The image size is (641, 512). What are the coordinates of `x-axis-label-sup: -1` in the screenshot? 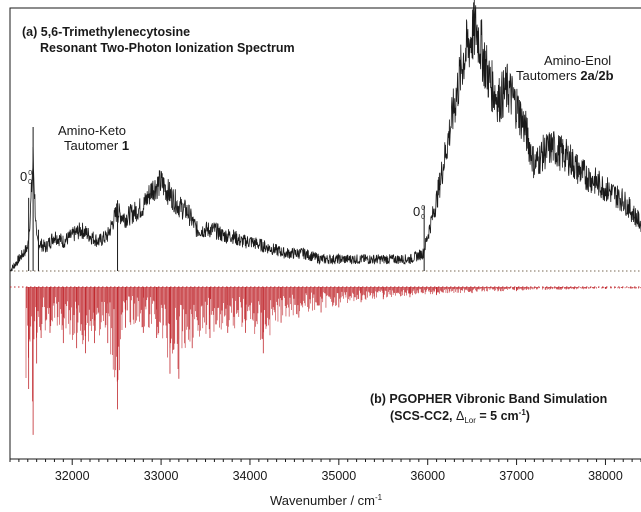 It's located at (379, 497).